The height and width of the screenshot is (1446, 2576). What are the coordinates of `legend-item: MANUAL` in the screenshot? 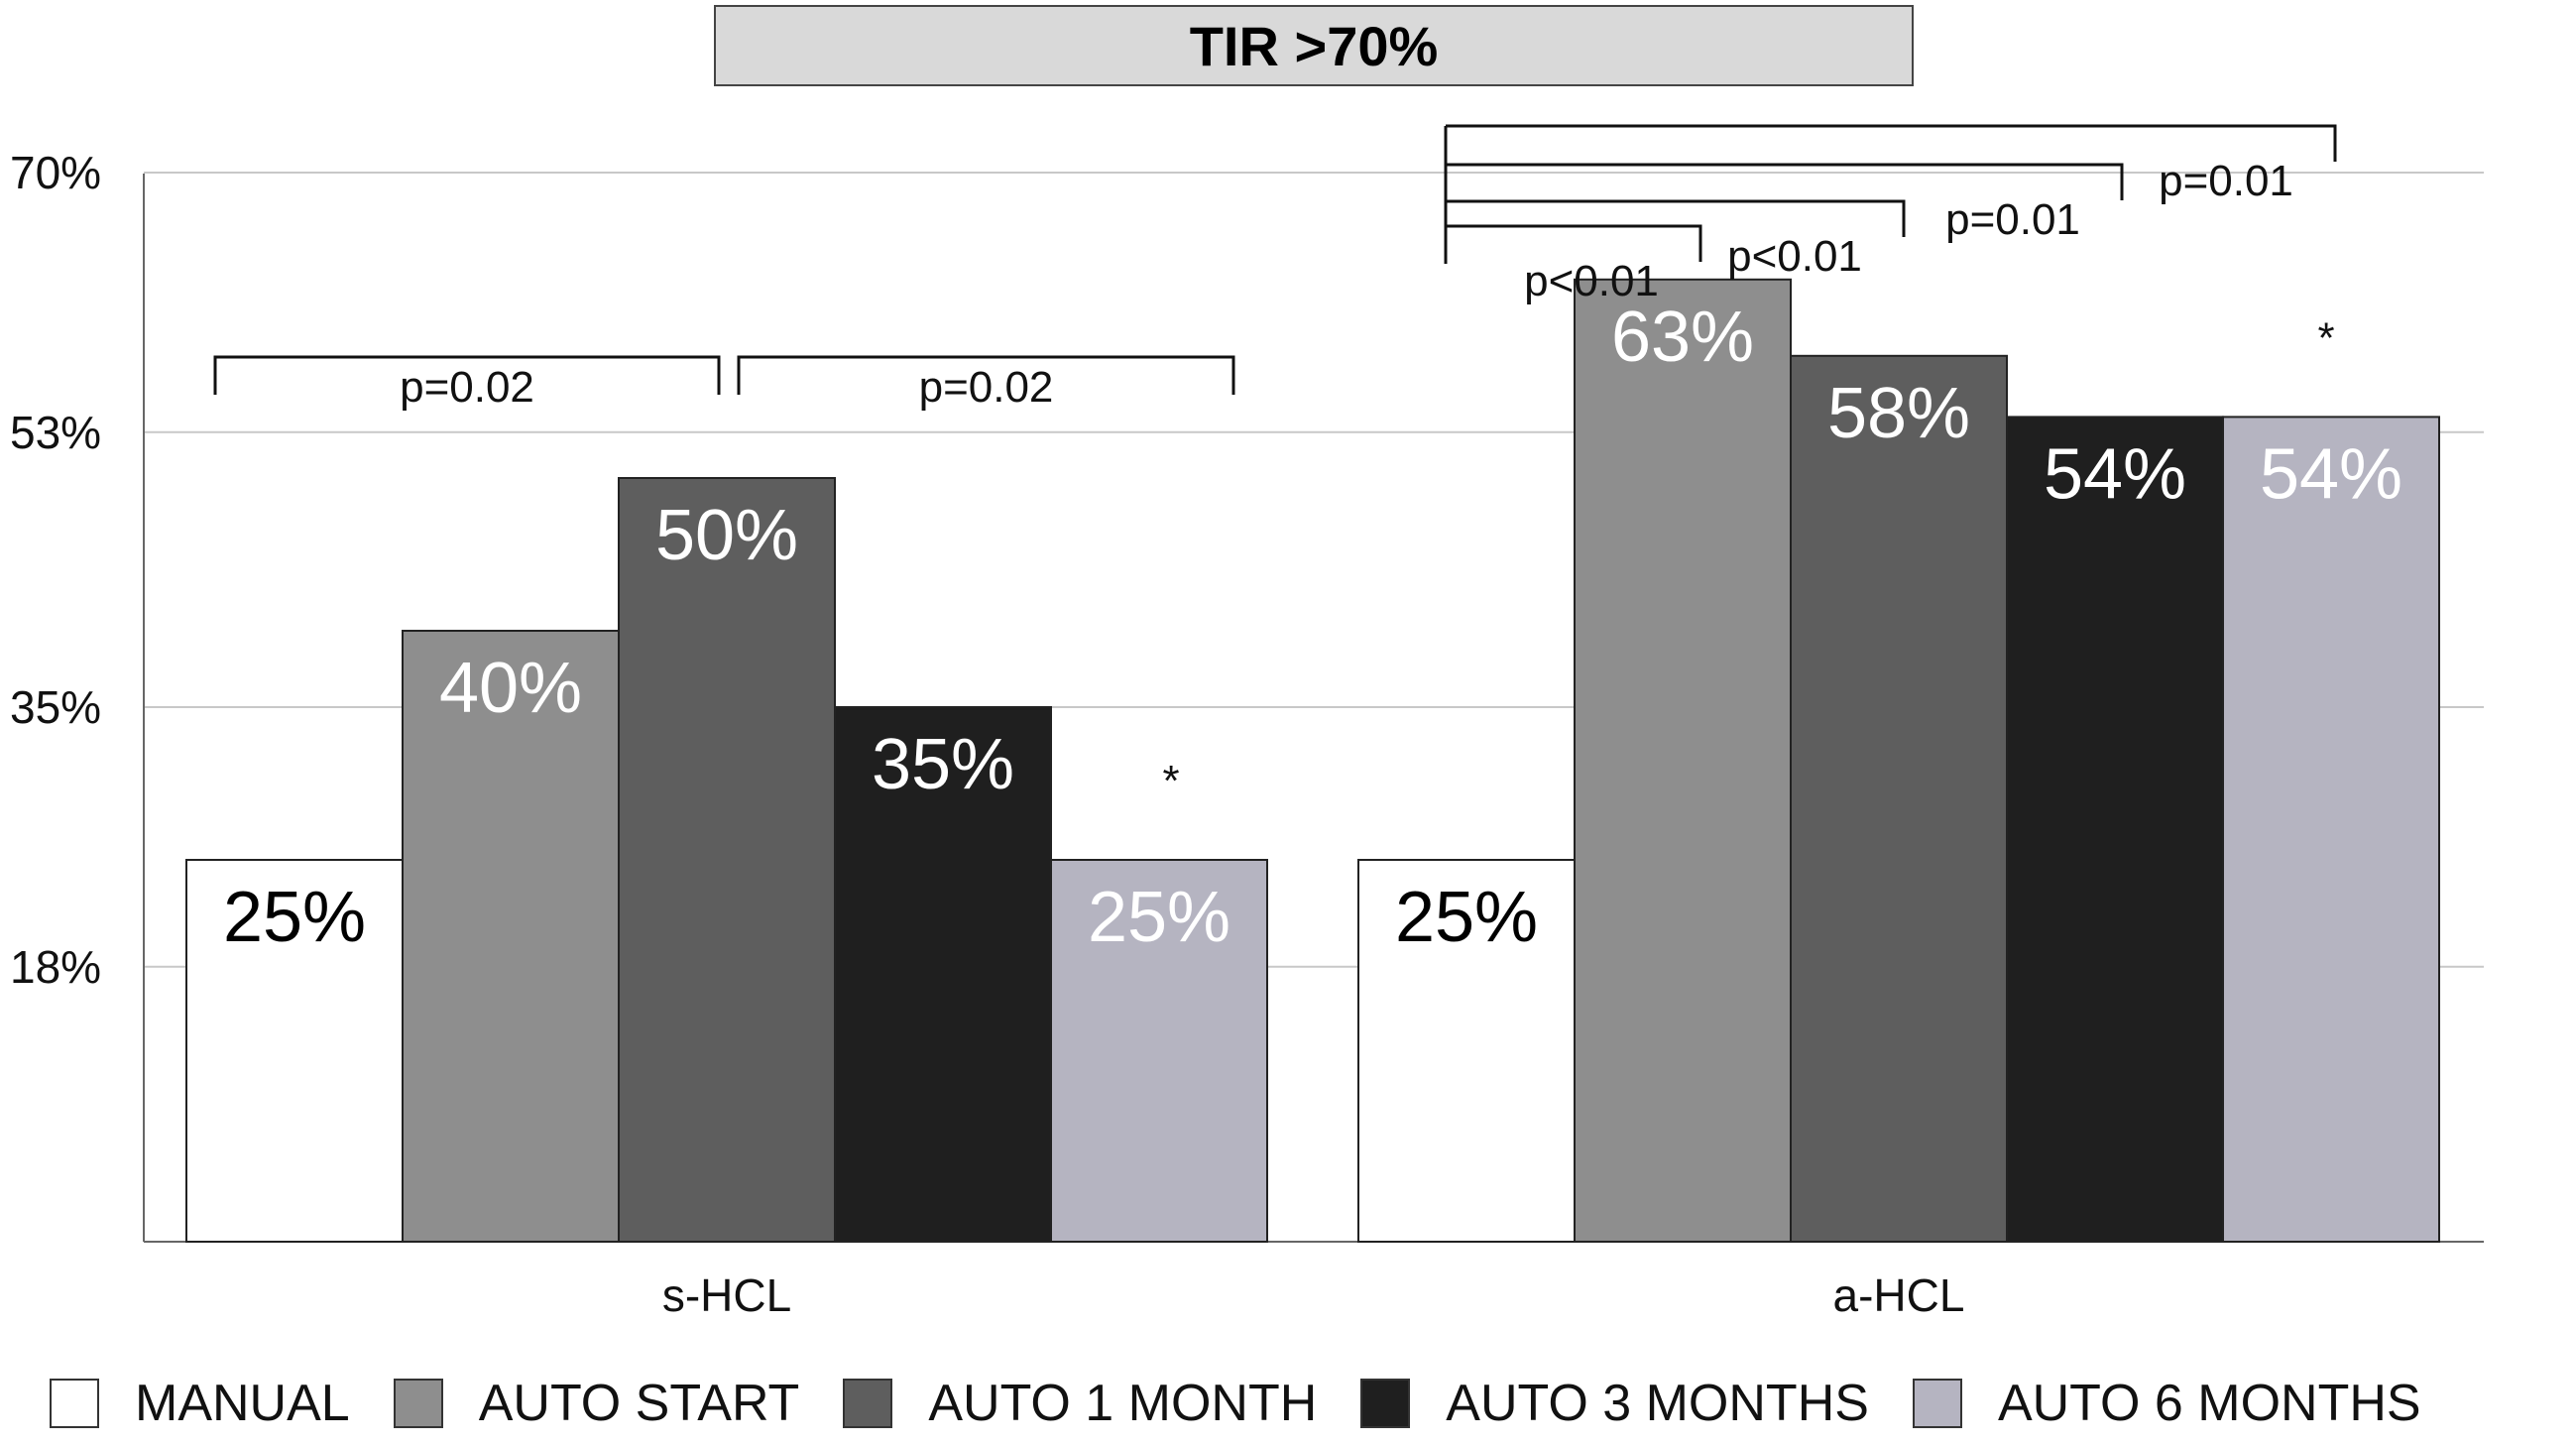 It's located at (222, 1403).